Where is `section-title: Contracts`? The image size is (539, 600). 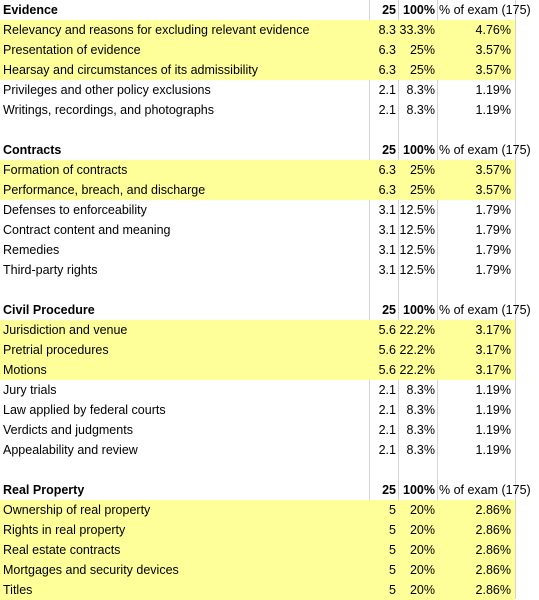
section-title: Contracts is located at coordinates (32, 150).